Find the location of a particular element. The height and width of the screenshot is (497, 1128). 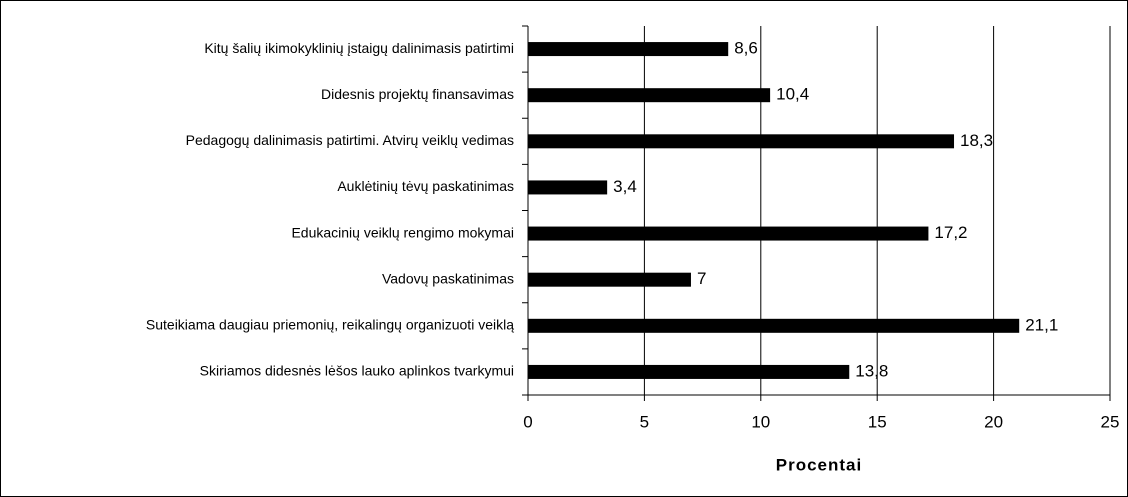

value-label: 8,6 is located at coordinates (746, 48).